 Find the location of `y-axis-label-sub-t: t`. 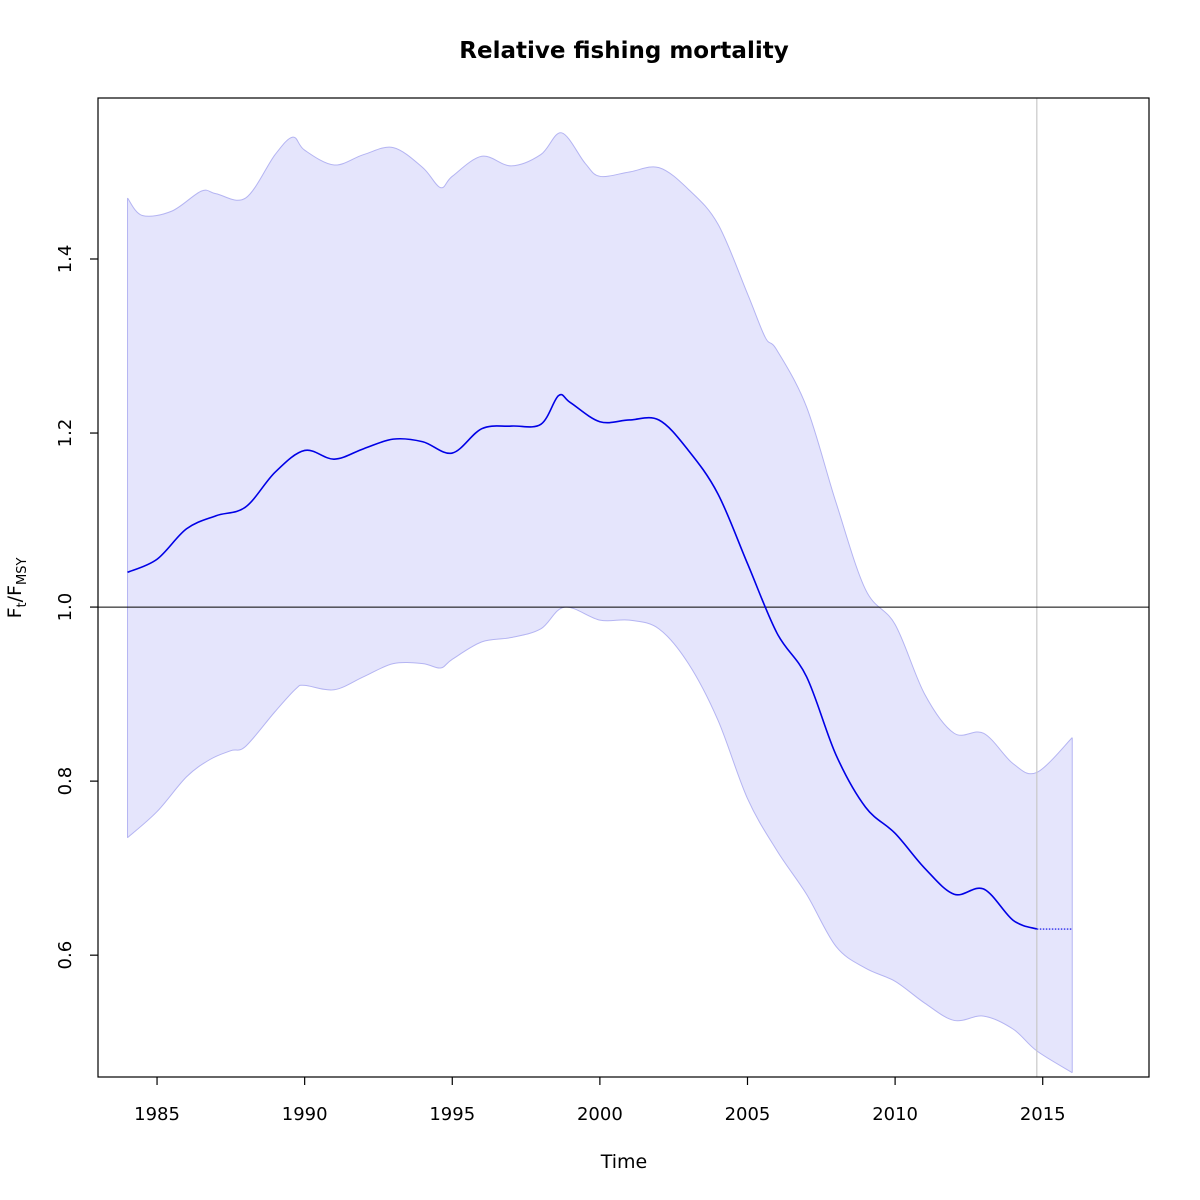

y-axis-label-sub-t: t is located at coordinates (22, 604).